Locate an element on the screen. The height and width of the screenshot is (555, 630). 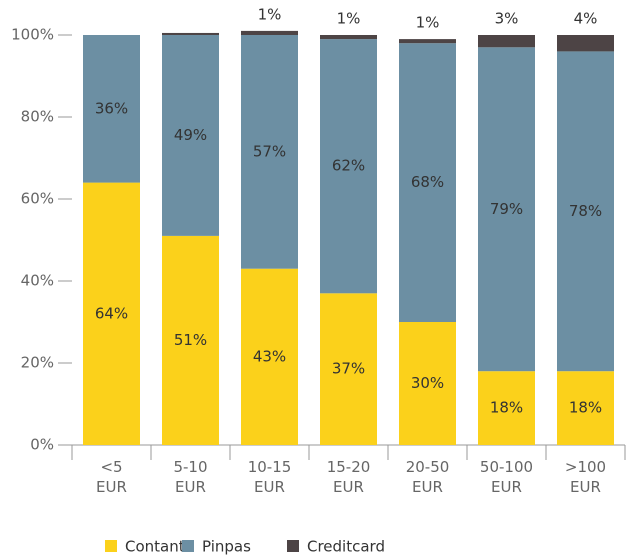
data-label: 51% is located at coordinates (190, 340).